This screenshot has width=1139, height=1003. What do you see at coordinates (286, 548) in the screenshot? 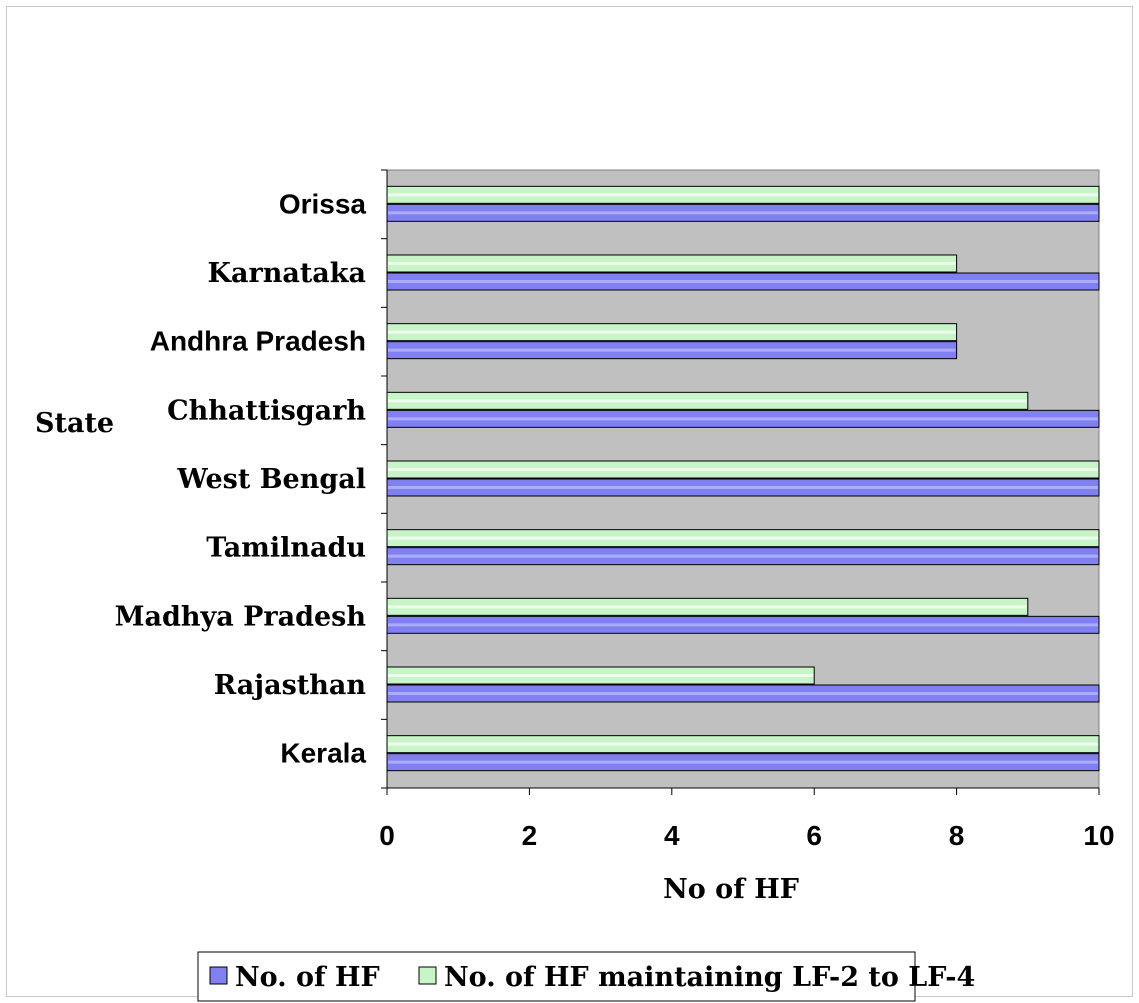
I see `category-label: Tamilnadu` at bounding box center [286, 548].